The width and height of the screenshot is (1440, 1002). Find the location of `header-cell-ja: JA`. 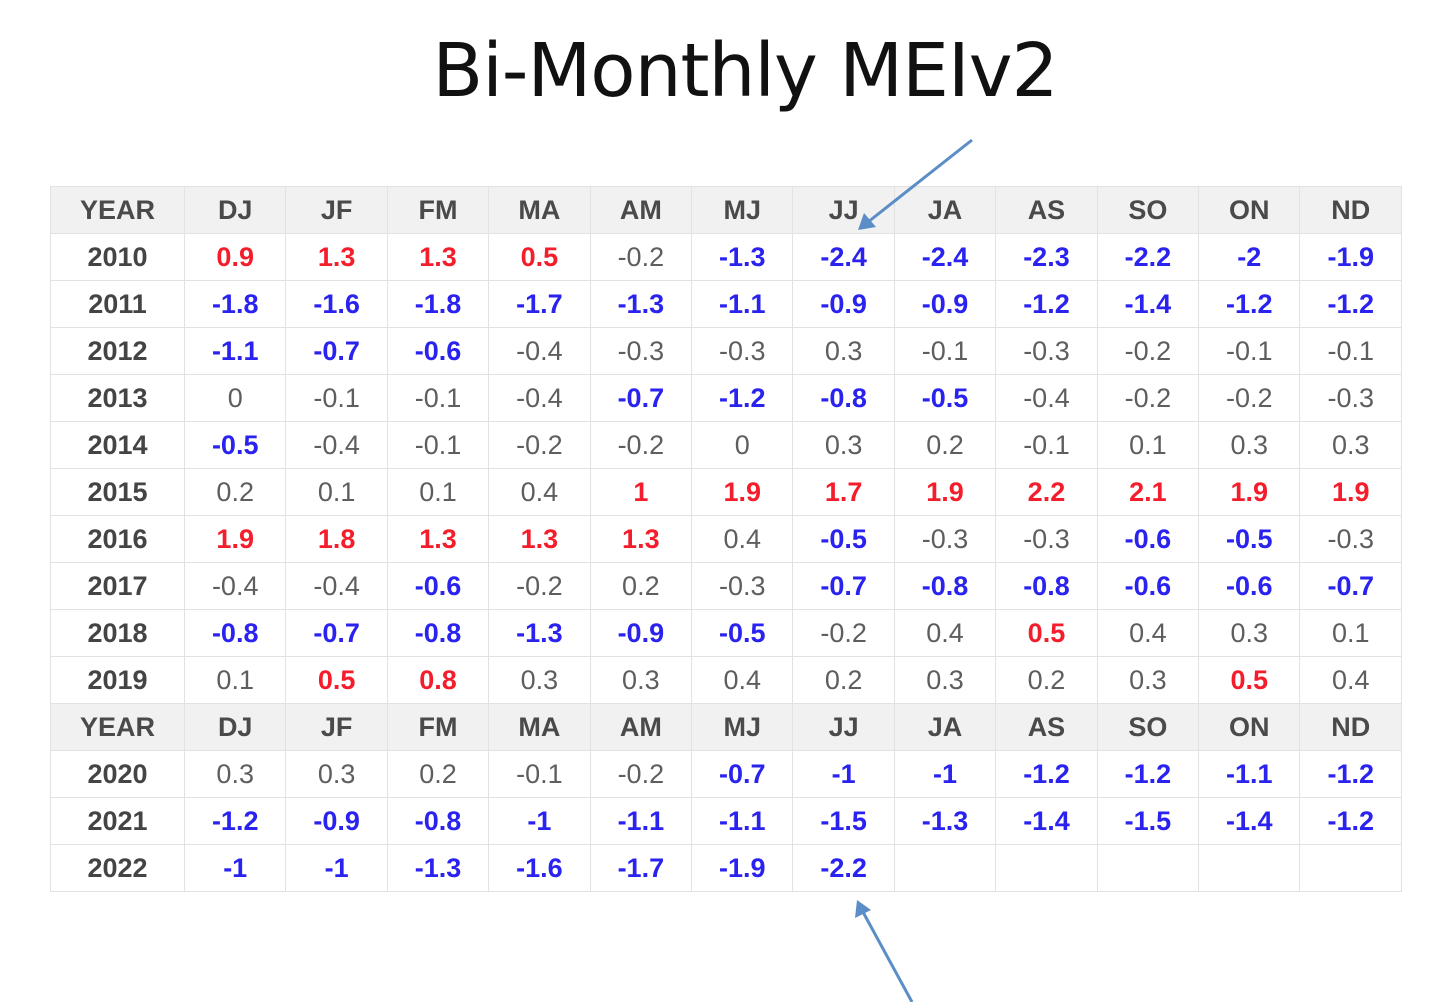

header-cell-ja: JA is located at coordinates (945, 210).